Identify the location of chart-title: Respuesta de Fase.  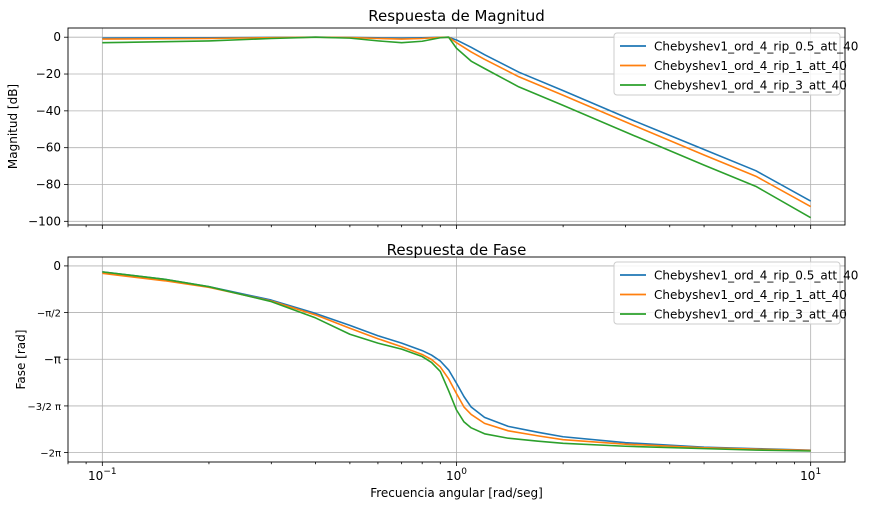
(457, 250).